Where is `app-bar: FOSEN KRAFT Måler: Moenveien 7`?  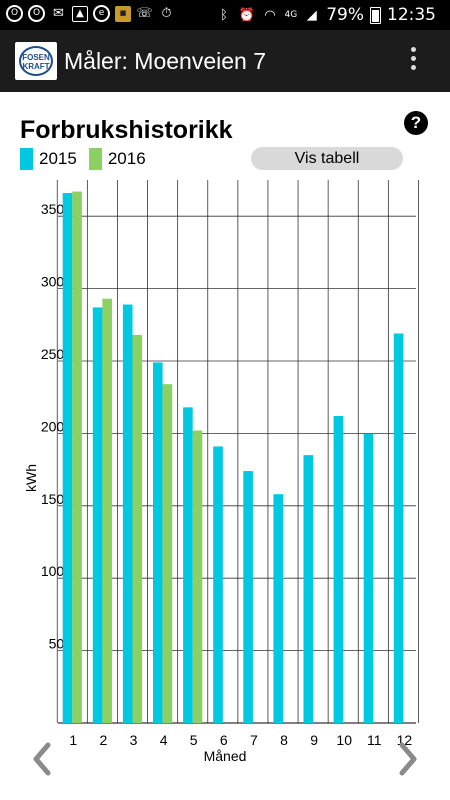 app-bar: FOSEN KRAFT Måler: Moenveien 7 is located at coordinates (225, 61).